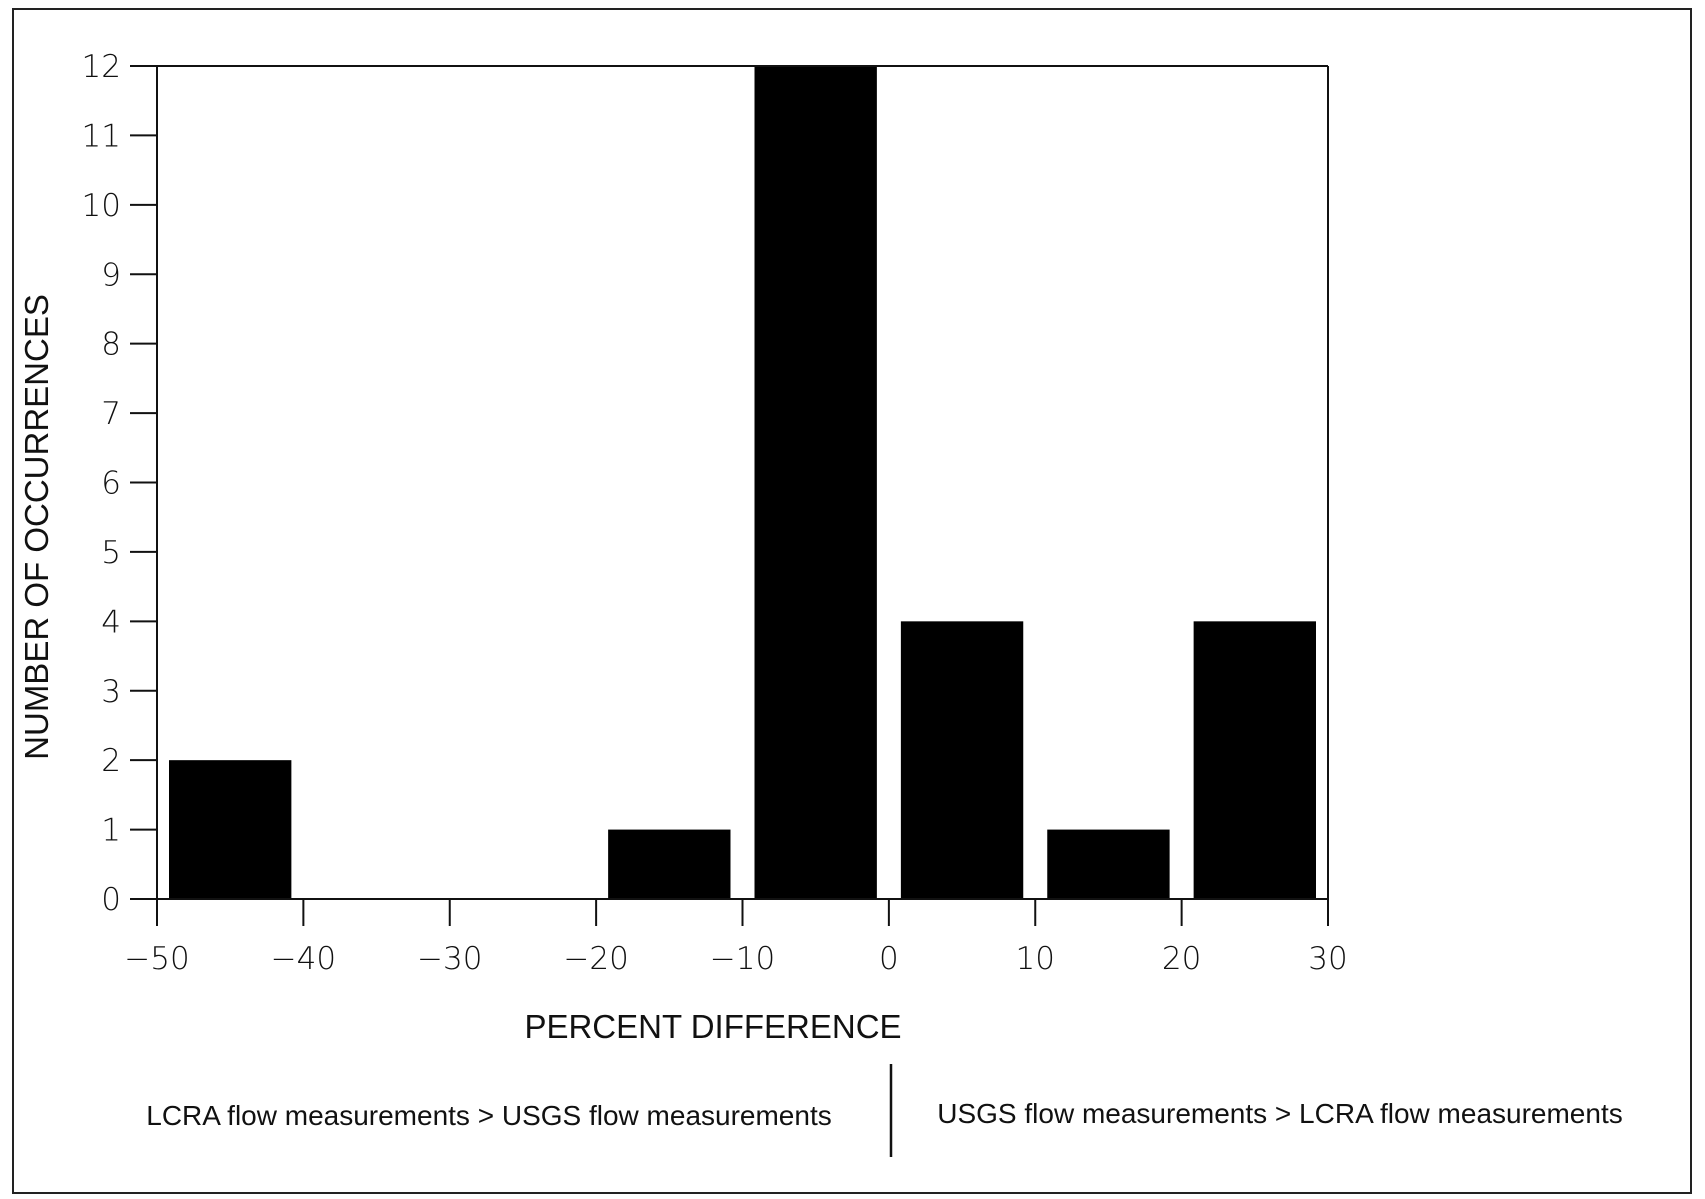  What do you see at coordinates (111, 692) in the screenshot?
I see `y-tick-label-3: 3` at bounding box center [111, 692].